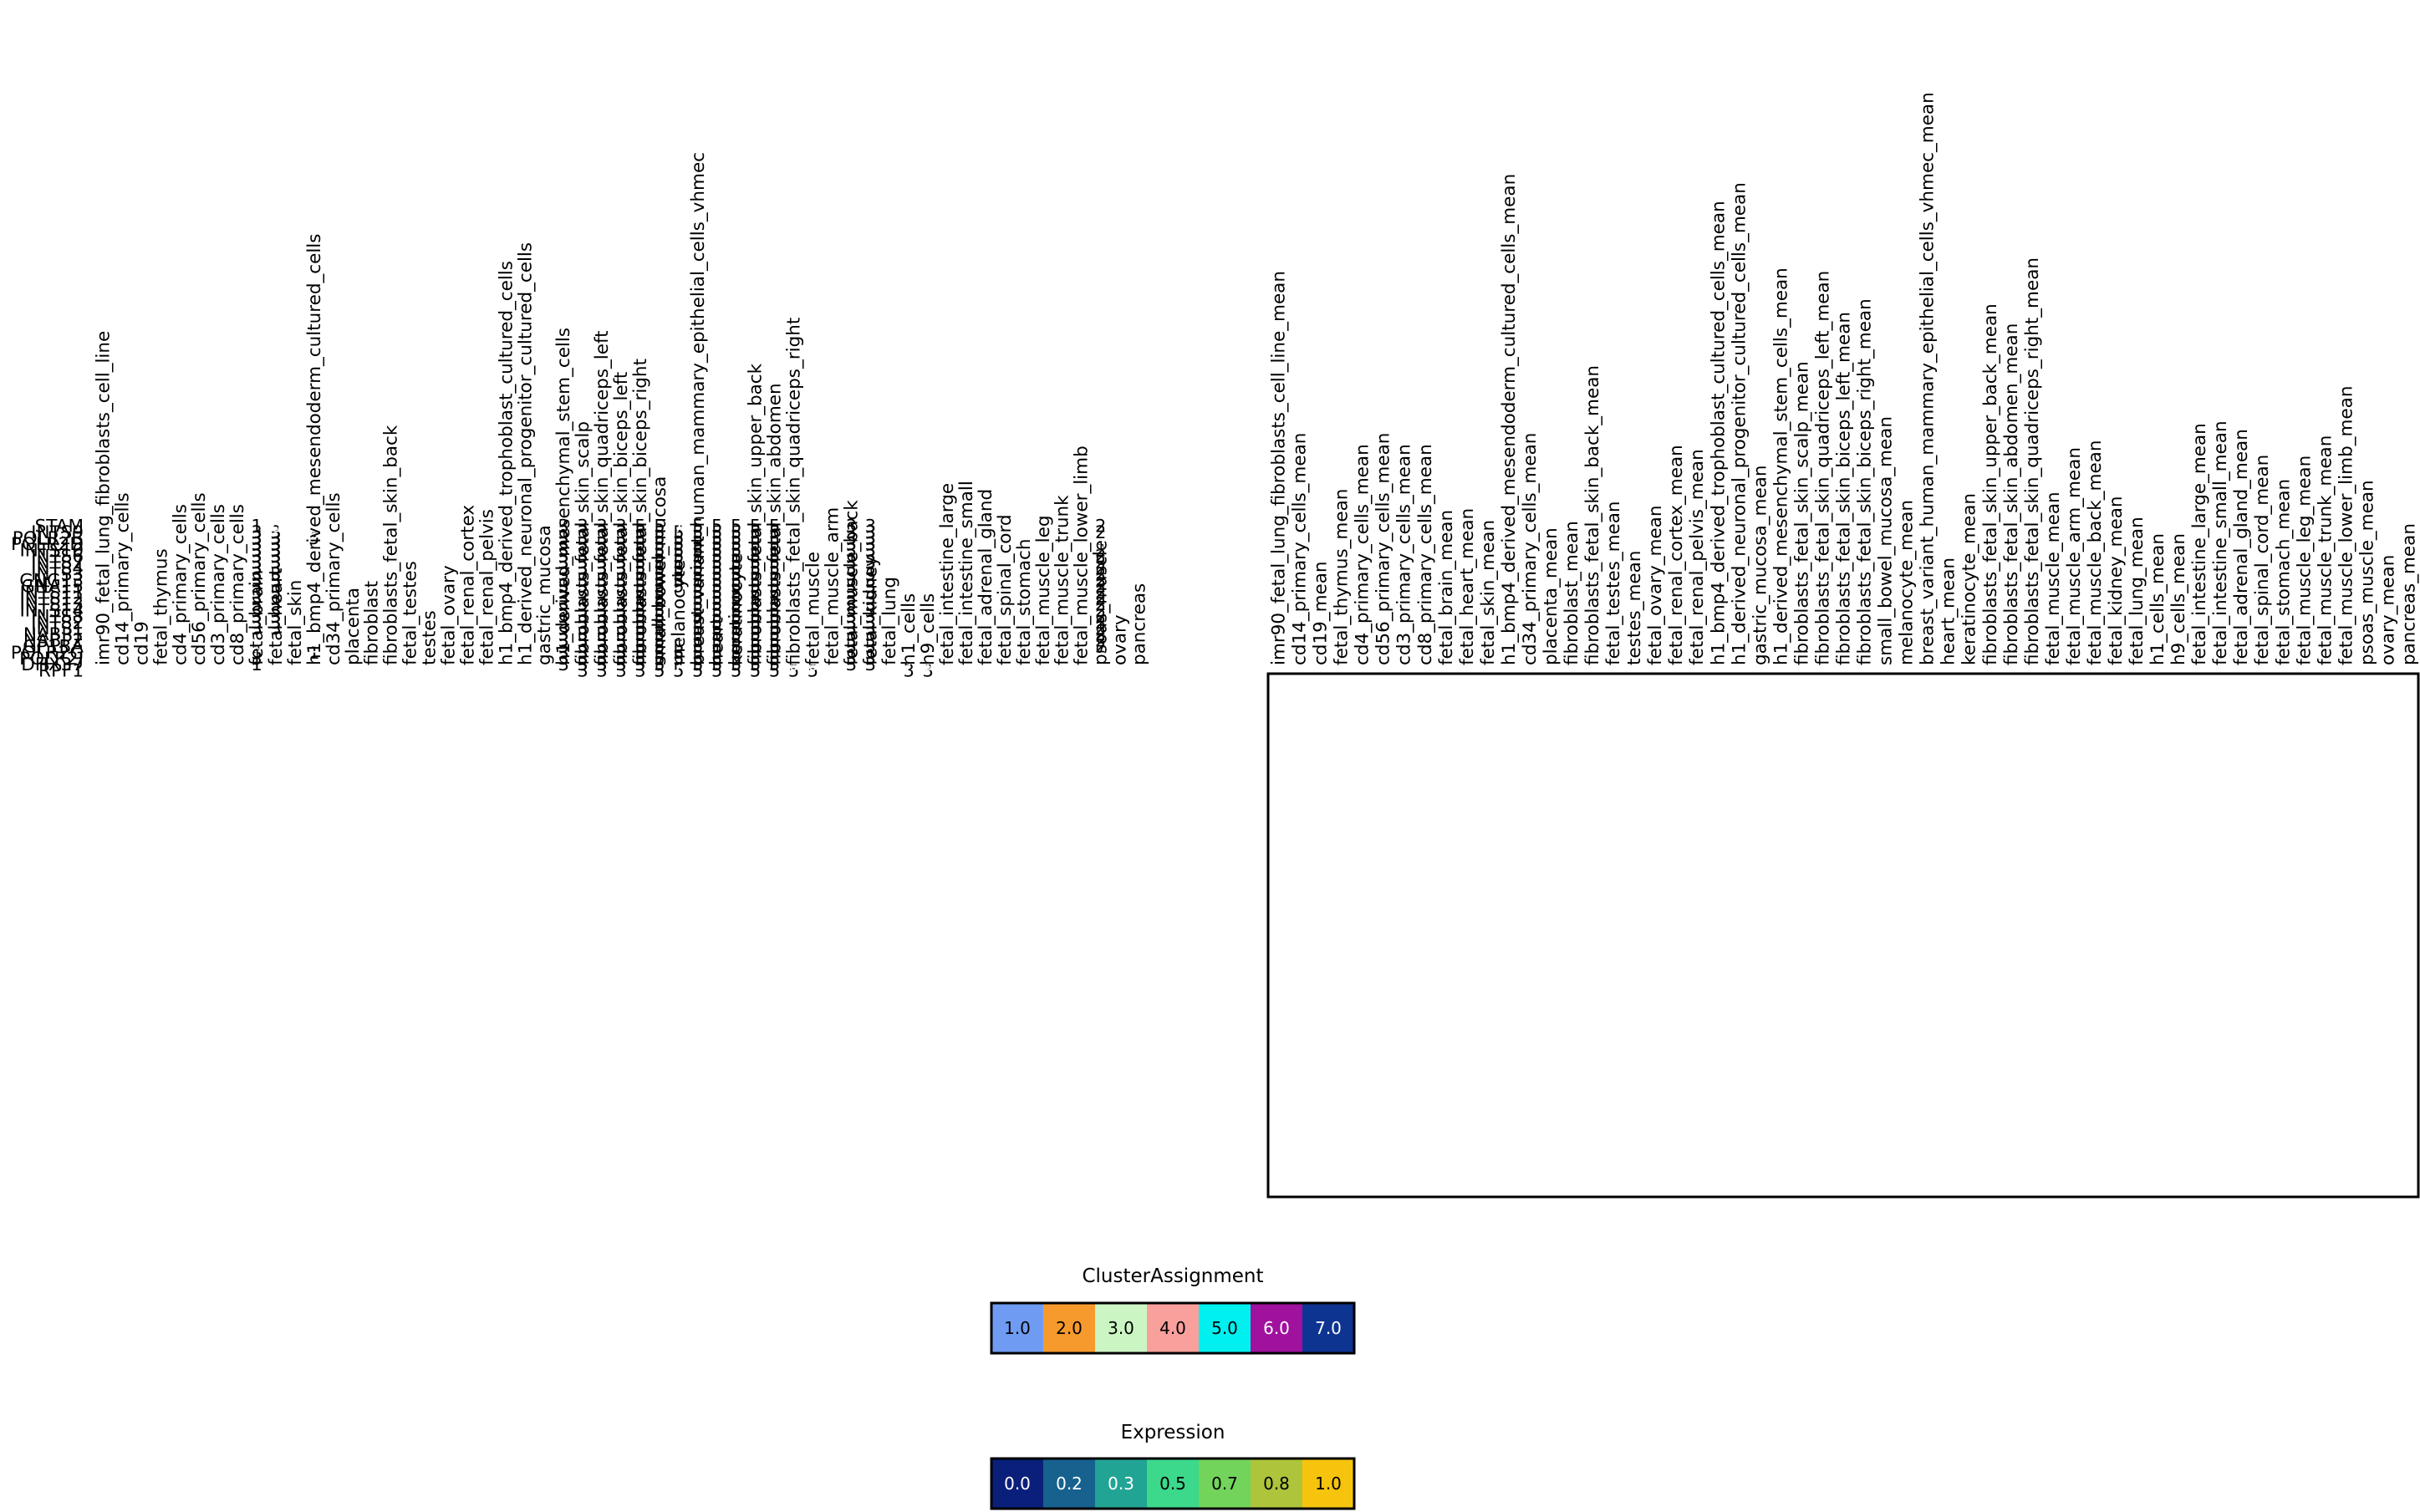 Image resolution: width=2420 pixels, height=1512 pixels. Describe the element at coordinates (314, 653) in the screenshot. I see `cluster-cell-value: 1` at that location.